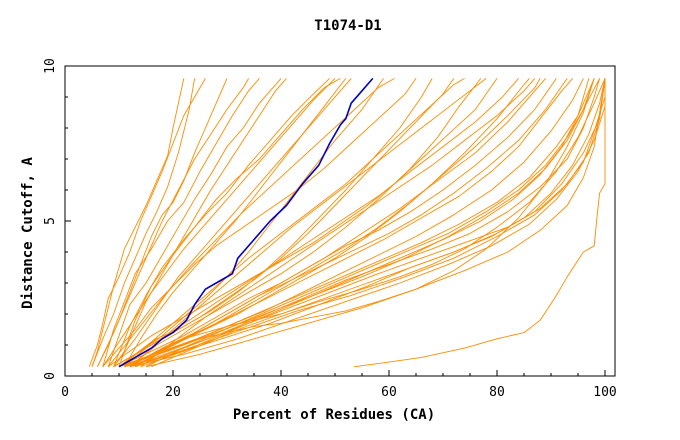  What do you see at coordinates (50, 376) in the screenshot?
I see `y-tick-label-0: 0` at bounding box center [50, 376].